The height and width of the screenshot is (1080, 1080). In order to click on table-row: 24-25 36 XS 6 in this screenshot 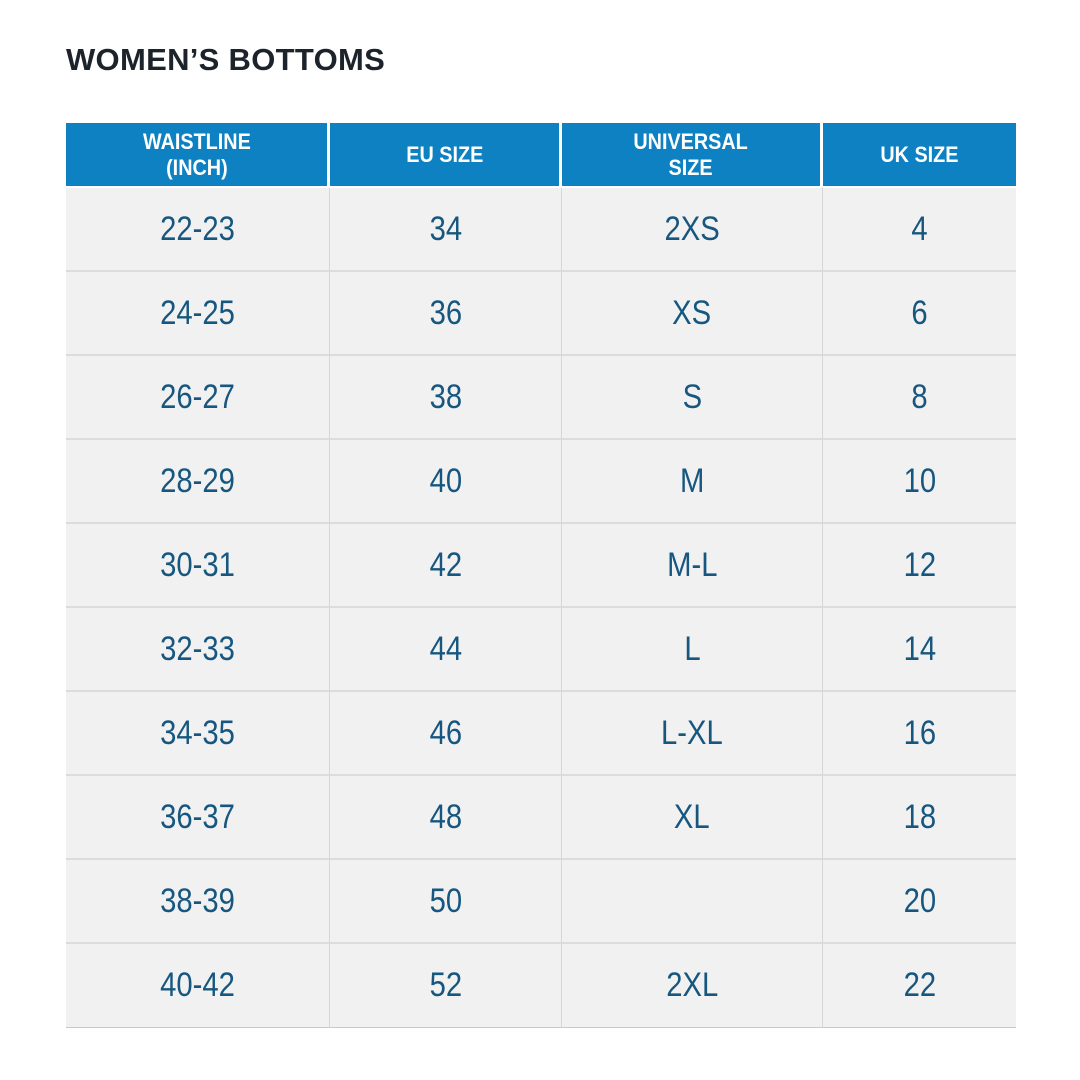, I will do `click(541, 314)`.